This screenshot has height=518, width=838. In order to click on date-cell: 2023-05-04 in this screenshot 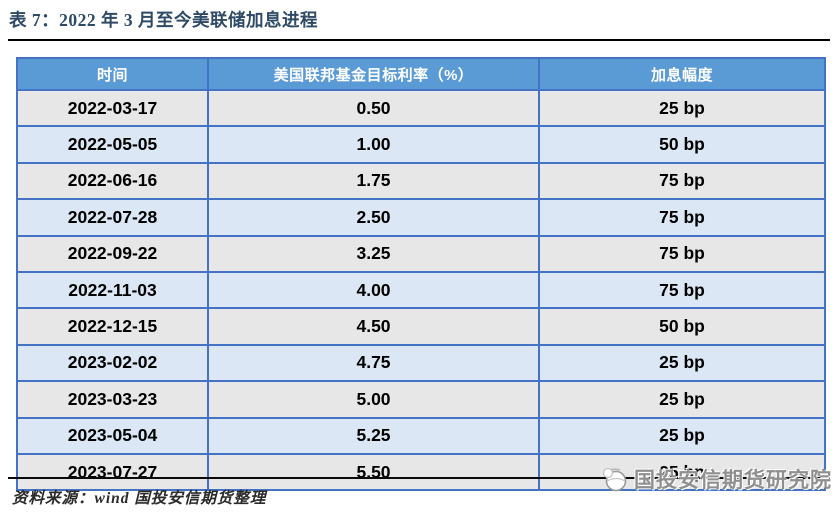, I will do `click(112, 435)`.